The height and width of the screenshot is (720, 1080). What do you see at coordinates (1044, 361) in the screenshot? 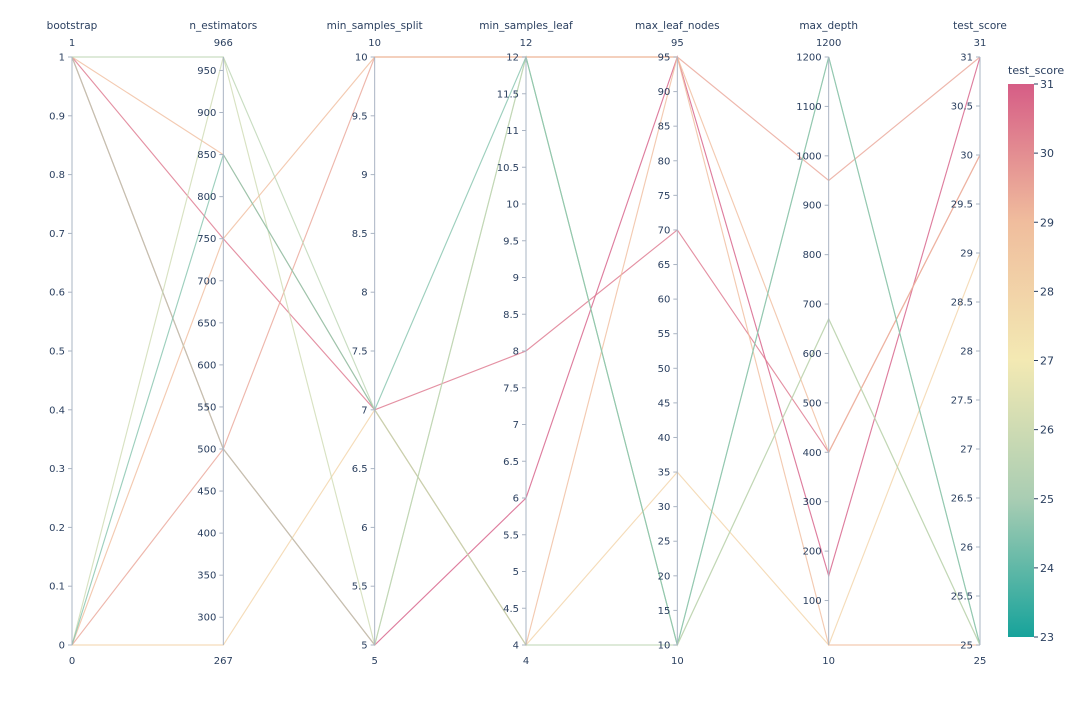
I see `colorbar-ticks: 23 24 25 26 27 28 29 30 31` at bounding box center [1044, 361].